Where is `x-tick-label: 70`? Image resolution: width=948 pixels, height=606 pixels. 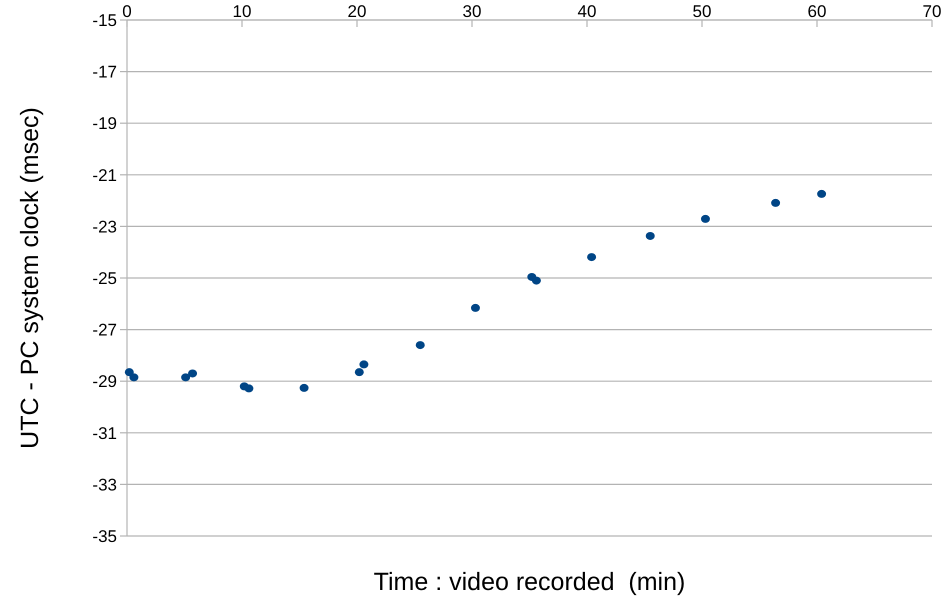
x-tick-label: 70 is located at coordinates (932, 11).